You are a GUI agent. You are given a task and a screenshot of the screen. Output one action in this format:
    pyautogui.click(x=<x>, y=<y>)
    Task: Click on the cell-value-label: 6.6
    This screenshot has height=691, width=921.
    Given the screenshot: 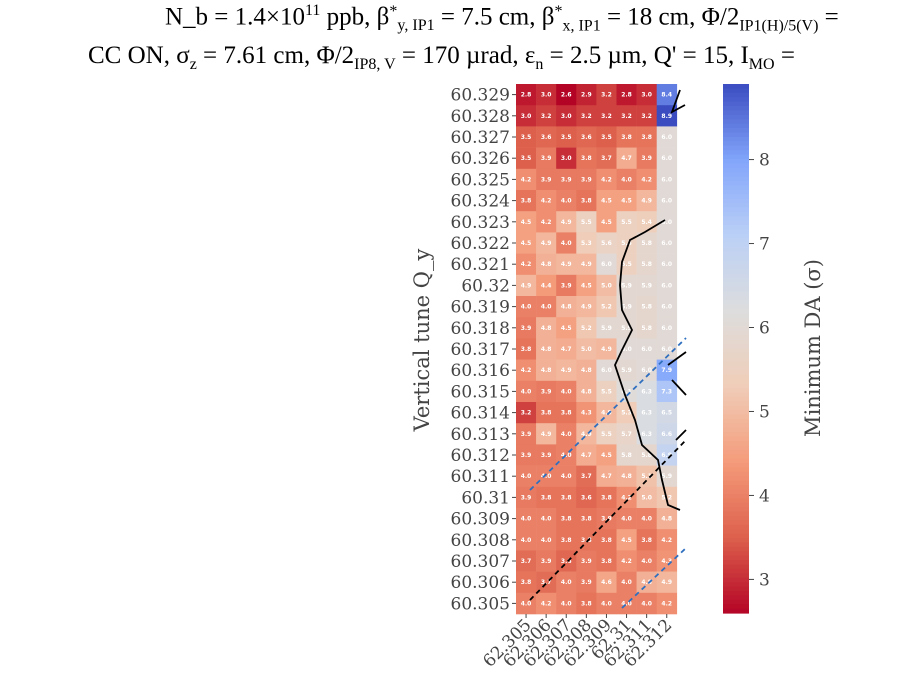 What is the action you would take?
    pyautogui.click(x=666, y=434)
    